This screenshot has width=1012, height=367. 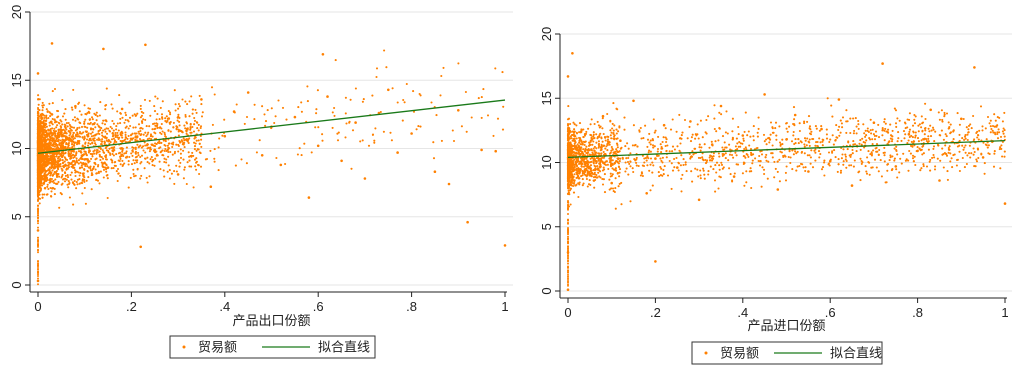 I want to click on x-tick-label-0: 0, so click(x=567, y=312).